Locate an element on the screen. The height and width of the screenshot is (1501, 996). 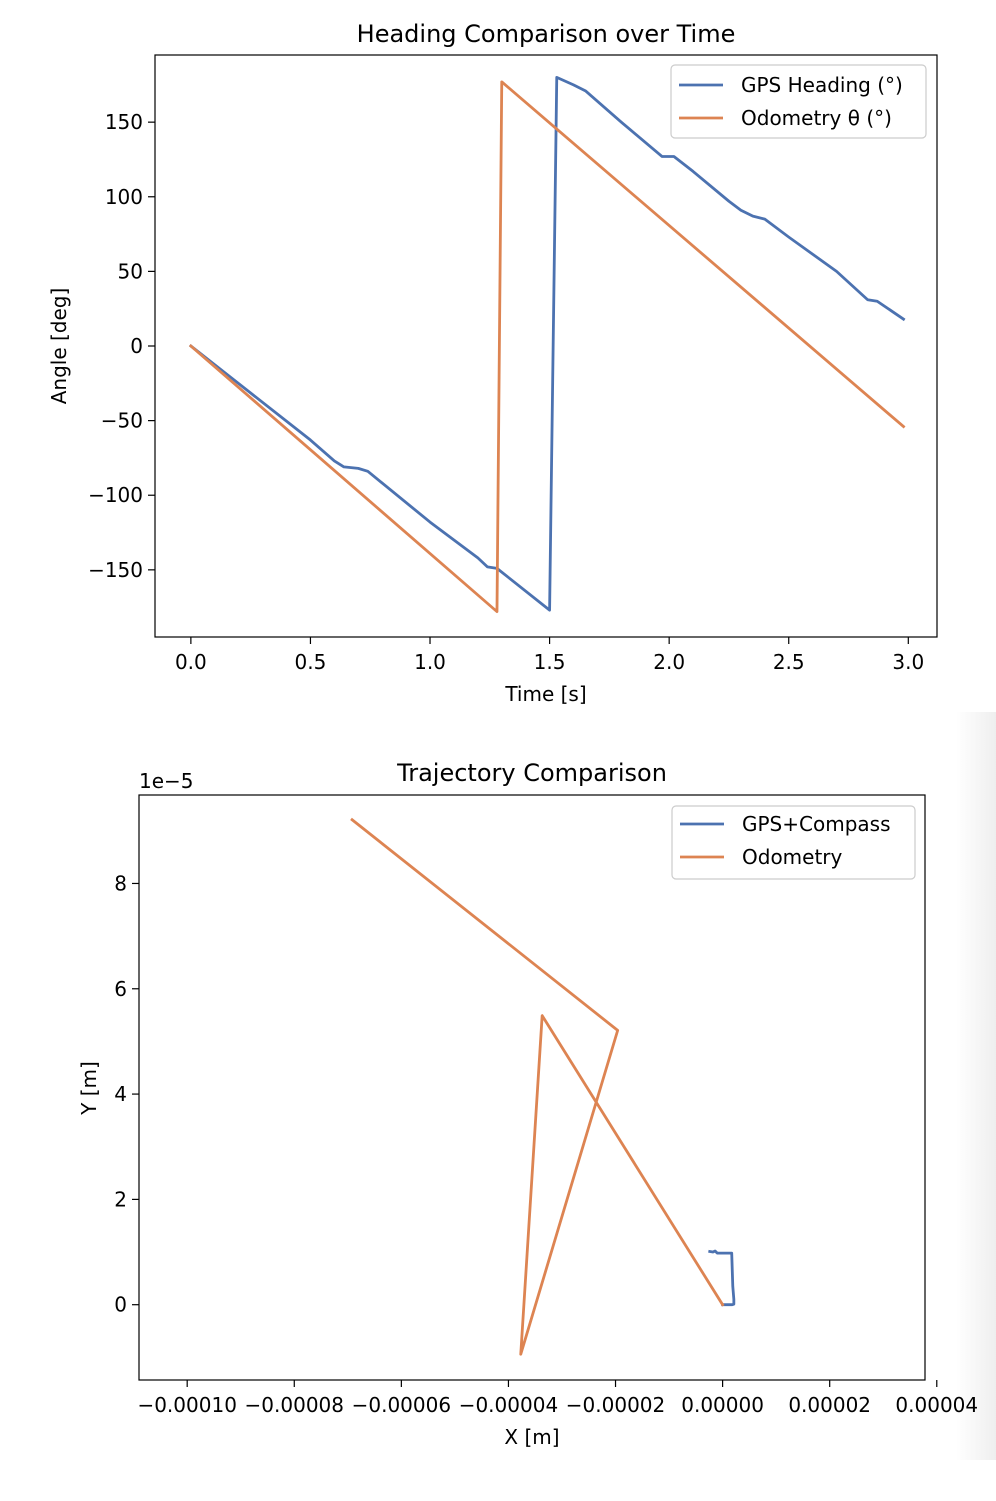
trajectory-chart-title: Trajectory Comparison is located at coordinates (531, 773).